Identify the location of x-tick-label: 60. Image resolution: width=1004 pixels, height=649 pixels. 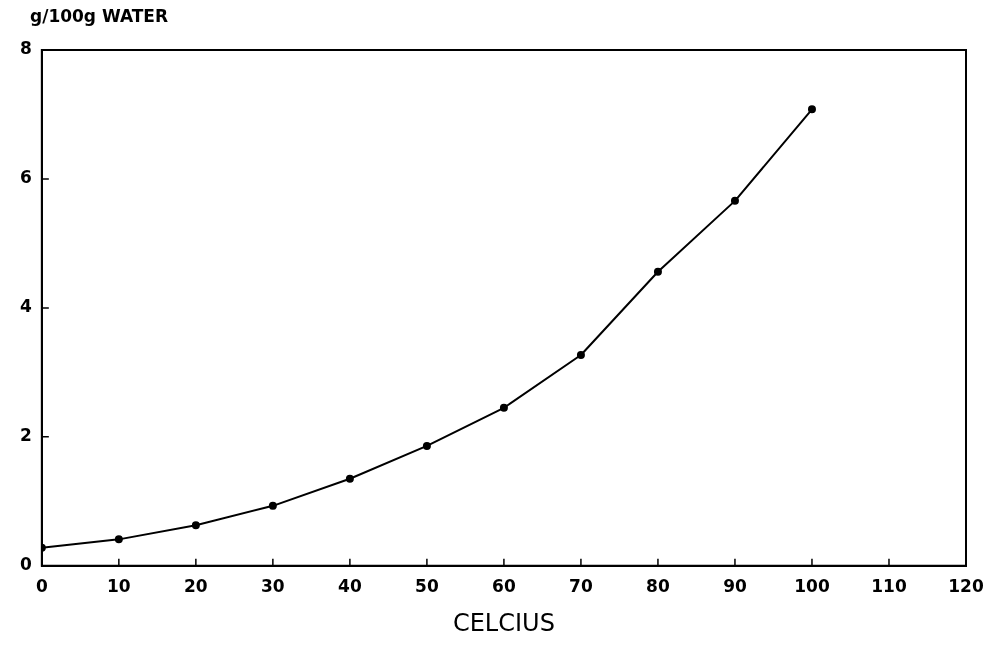
(504, 586).